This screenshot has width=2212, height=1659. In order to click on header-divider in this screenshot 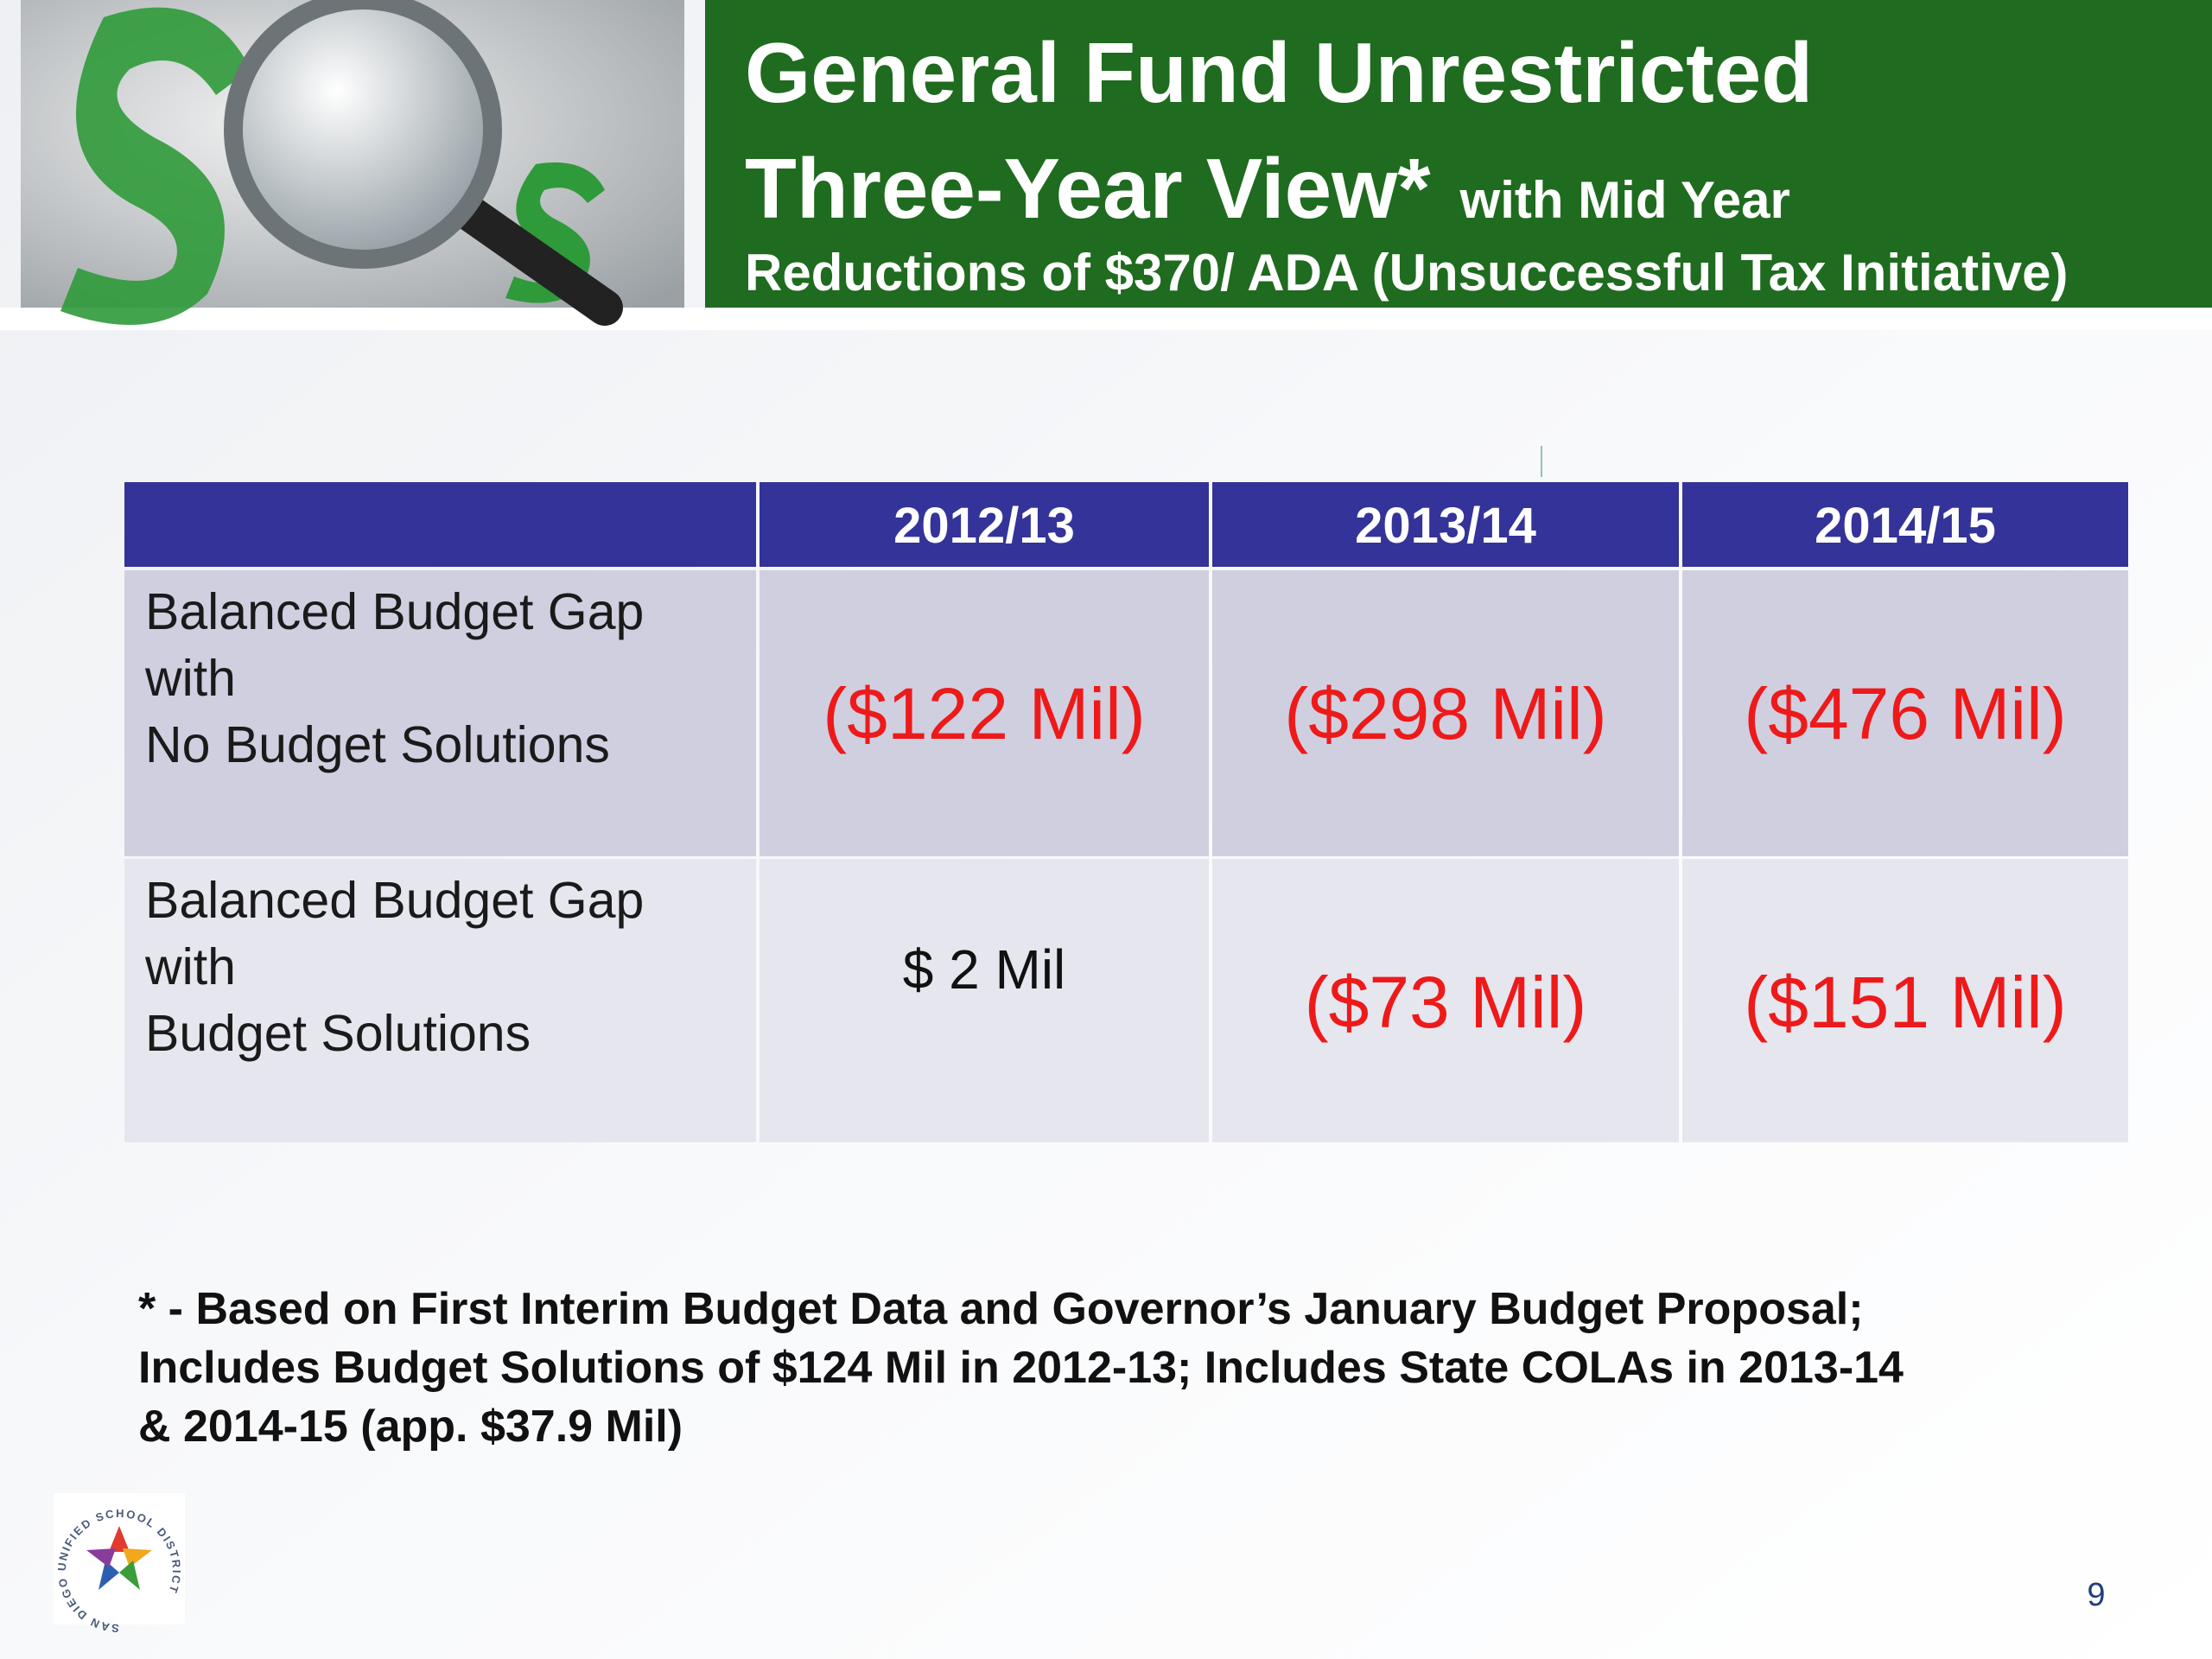, I will do `click(1106, 319)`.